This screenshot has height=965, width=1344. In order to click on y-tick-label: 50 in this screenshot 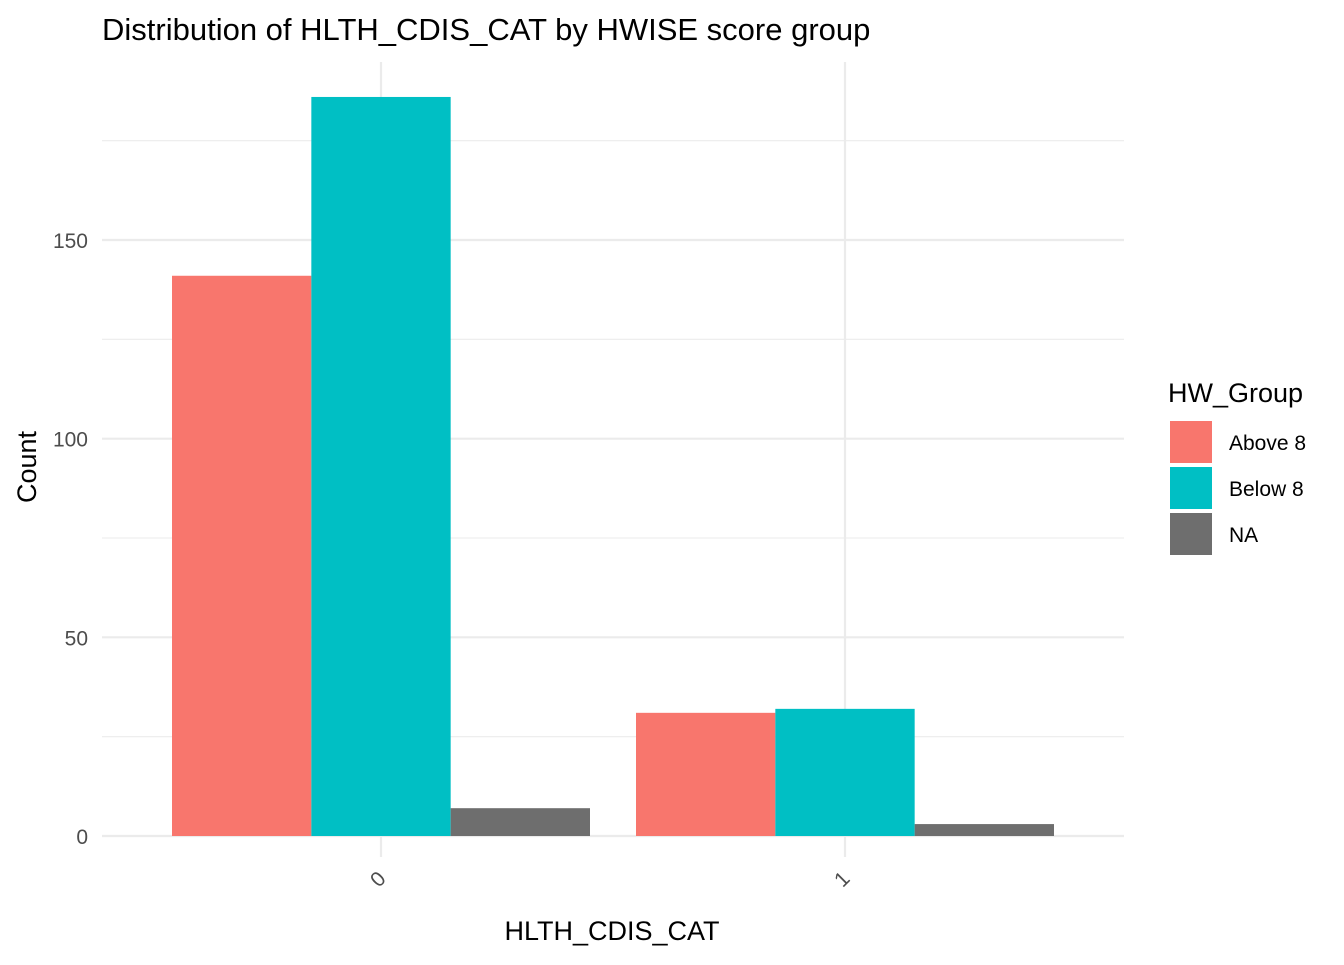, I will do `click(76, 638)`.